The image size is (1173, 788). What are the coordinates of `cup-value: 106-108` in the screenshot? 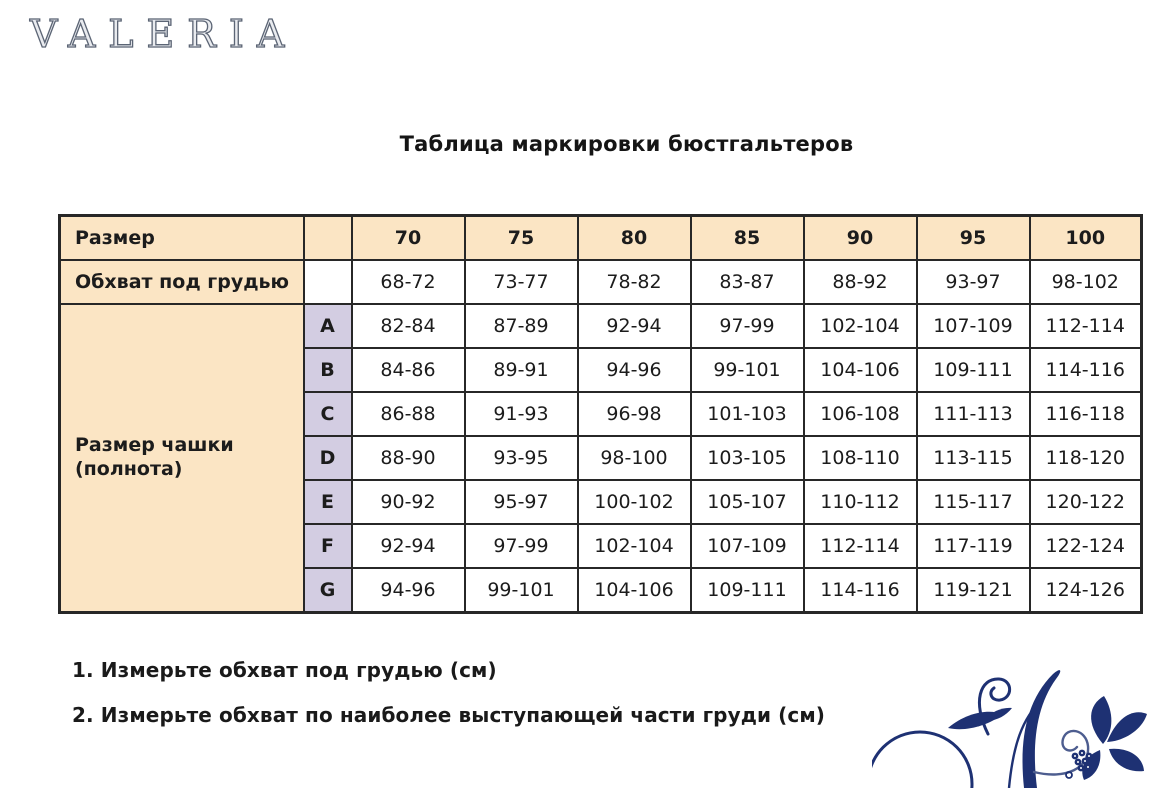 It's located at (860, 414).